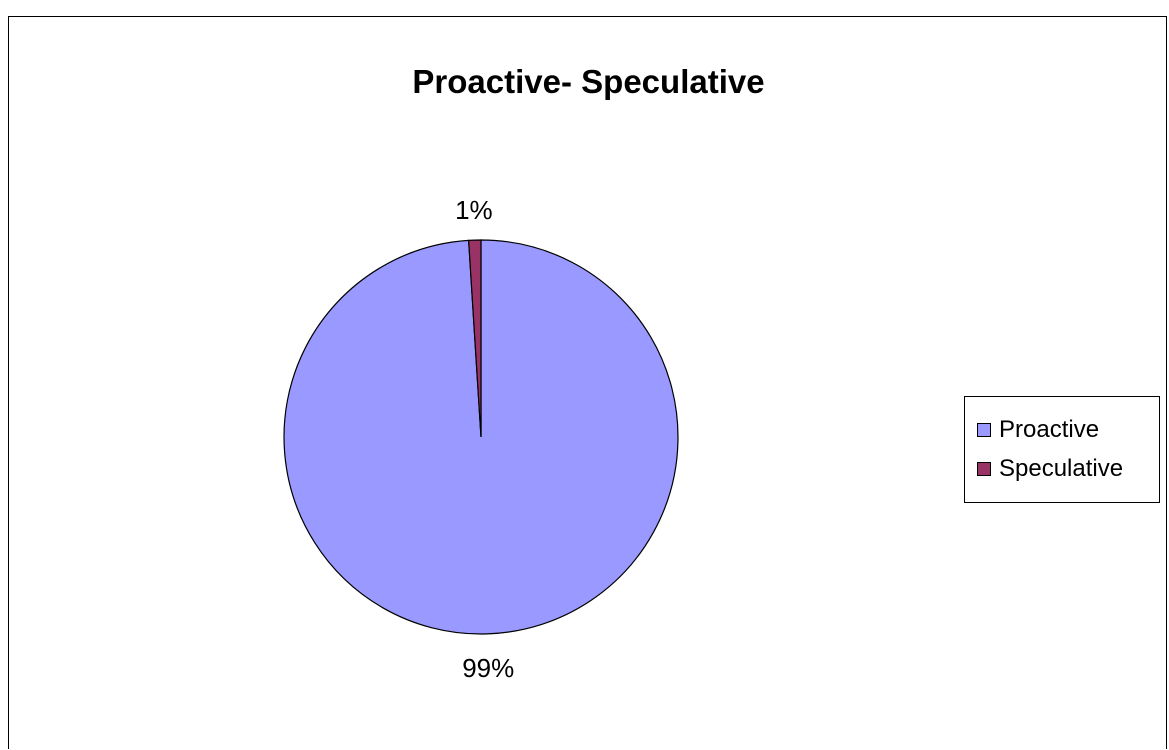  Describe the element at coordinates (984, 469) in the screenshot. I see `legend-swatch-speculative` at that location.